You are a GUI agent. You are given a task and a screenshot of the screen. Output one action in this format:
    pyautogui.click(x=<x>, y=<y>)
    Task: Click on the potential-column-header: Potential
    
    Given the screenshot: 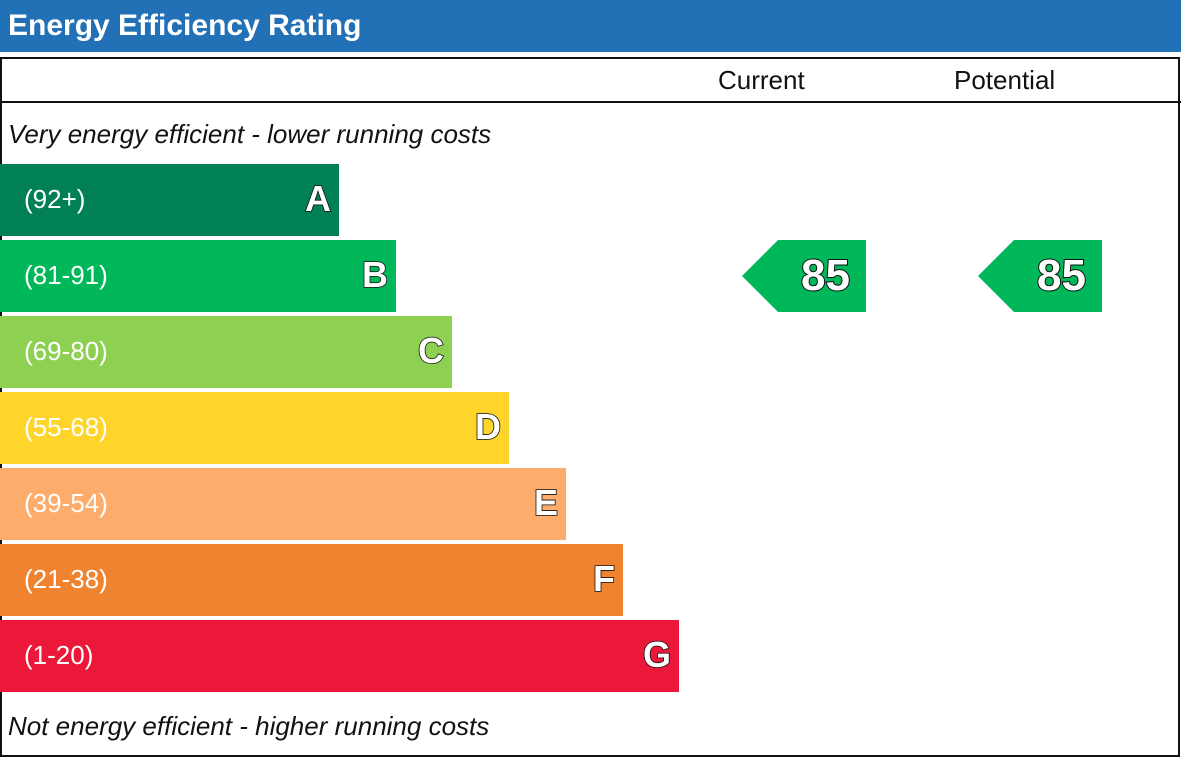 What is the action you would take?
    pyautogui.click(x=1005, y=80)
    